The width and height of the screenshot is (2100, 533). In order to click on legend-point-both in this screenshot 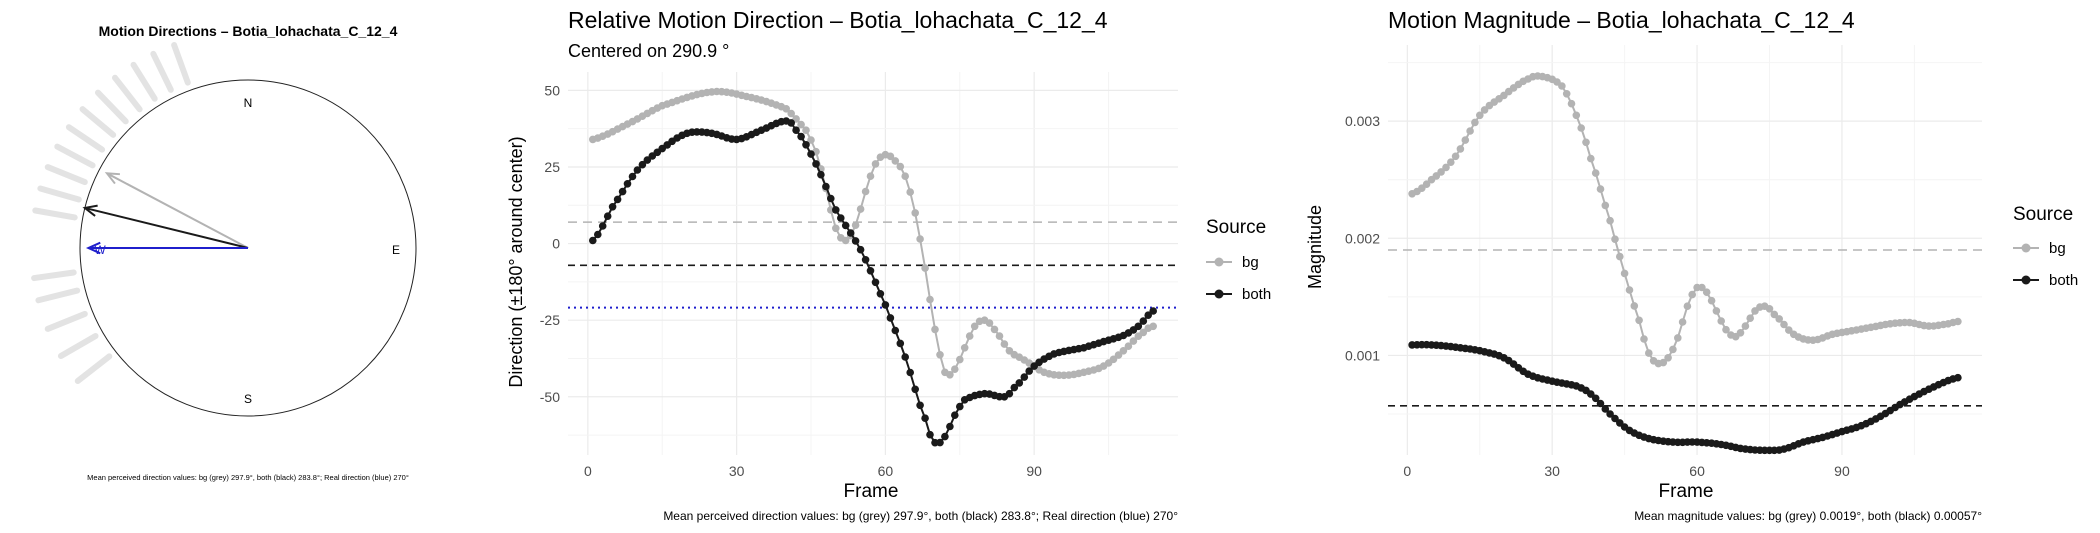, I will do `click(1219, 294)`.